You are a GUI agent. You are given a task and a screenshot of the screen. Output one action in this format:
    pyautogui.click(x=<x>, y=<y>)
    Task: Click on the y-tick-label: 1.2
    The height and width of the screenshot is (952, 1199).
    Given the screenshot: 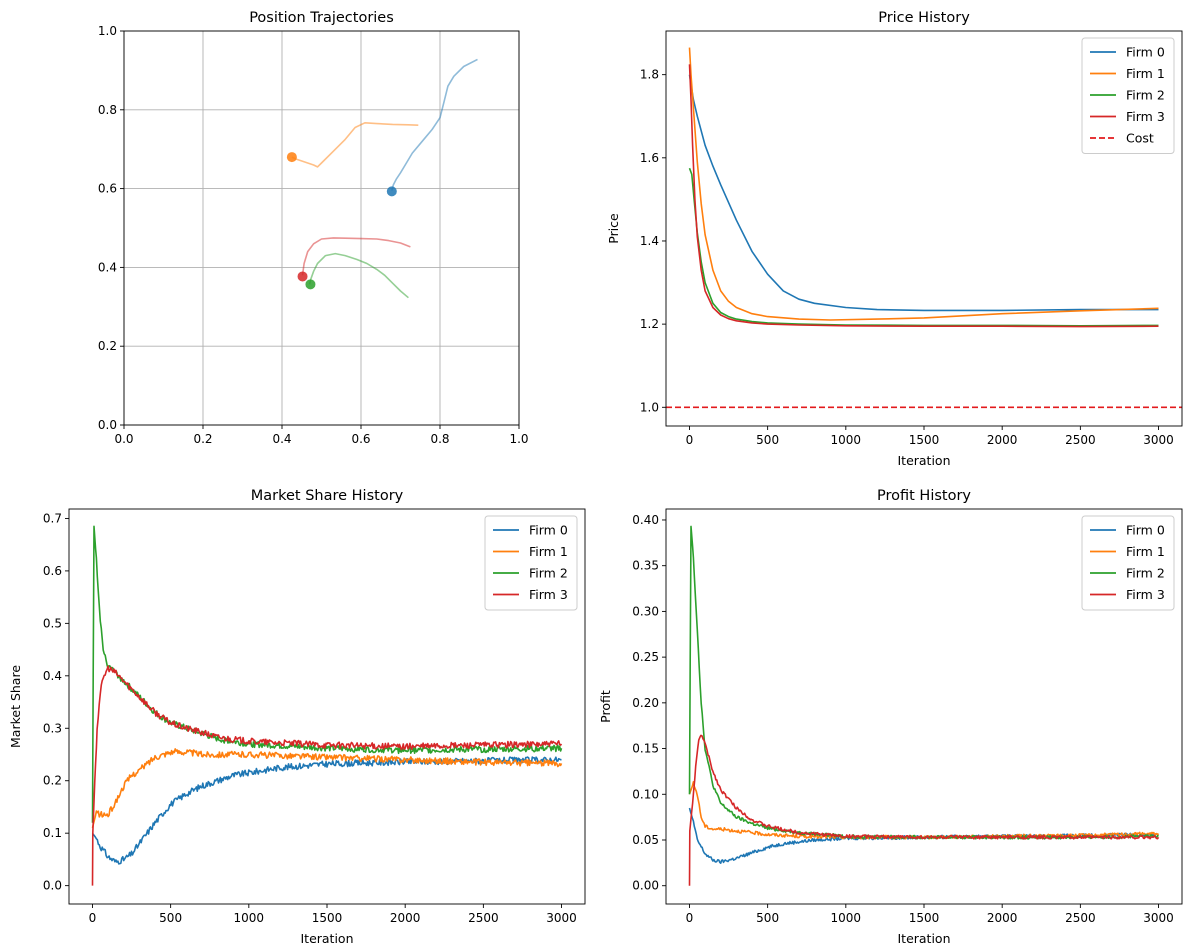 What is the action you would take?
    pyautogui.click(x=649, y=324)
    